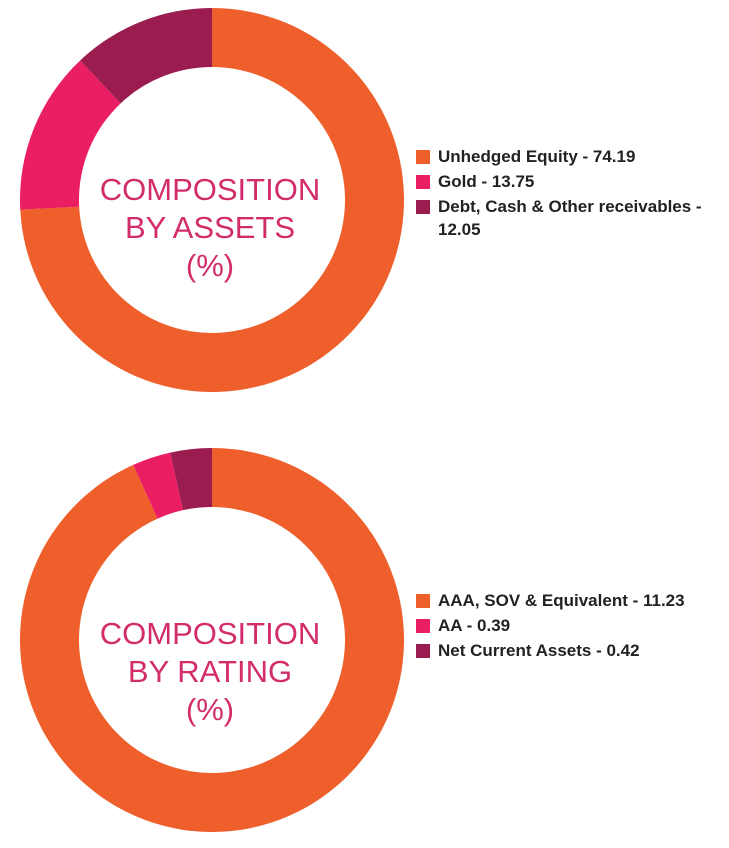  I want to click on legend-item-aa: AA - 0.39, so click(571, 625).